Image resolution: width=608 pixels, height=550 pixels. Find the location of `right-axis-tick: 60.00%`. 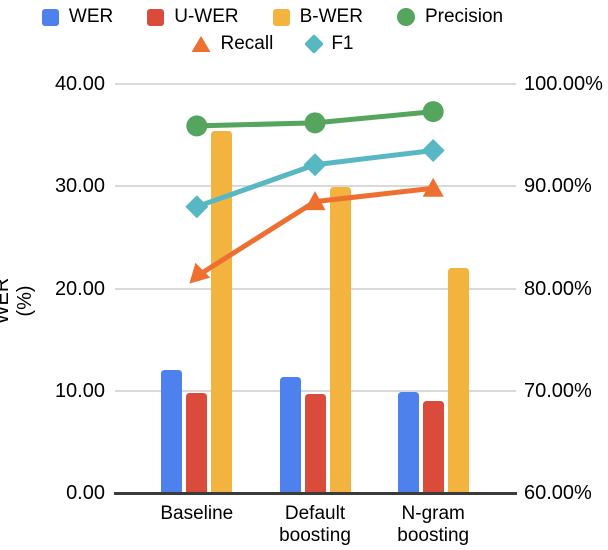

right-axis-tick: 60.00% is located at coordinates (558, 493).